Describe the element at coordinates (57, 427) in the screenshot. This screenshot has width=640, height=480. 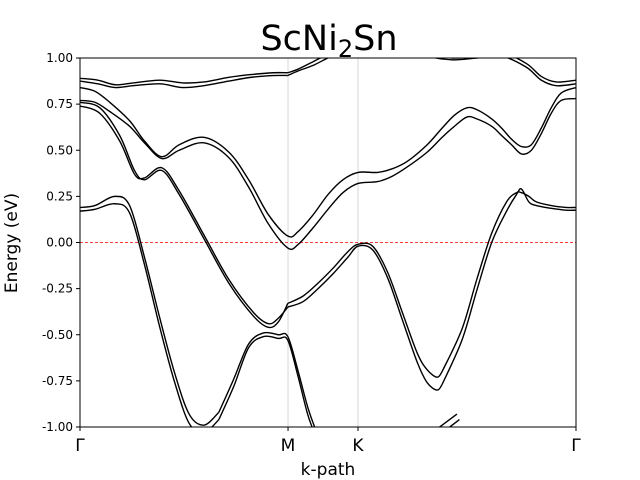
I see `y-tick-label: -1.00` at that location.